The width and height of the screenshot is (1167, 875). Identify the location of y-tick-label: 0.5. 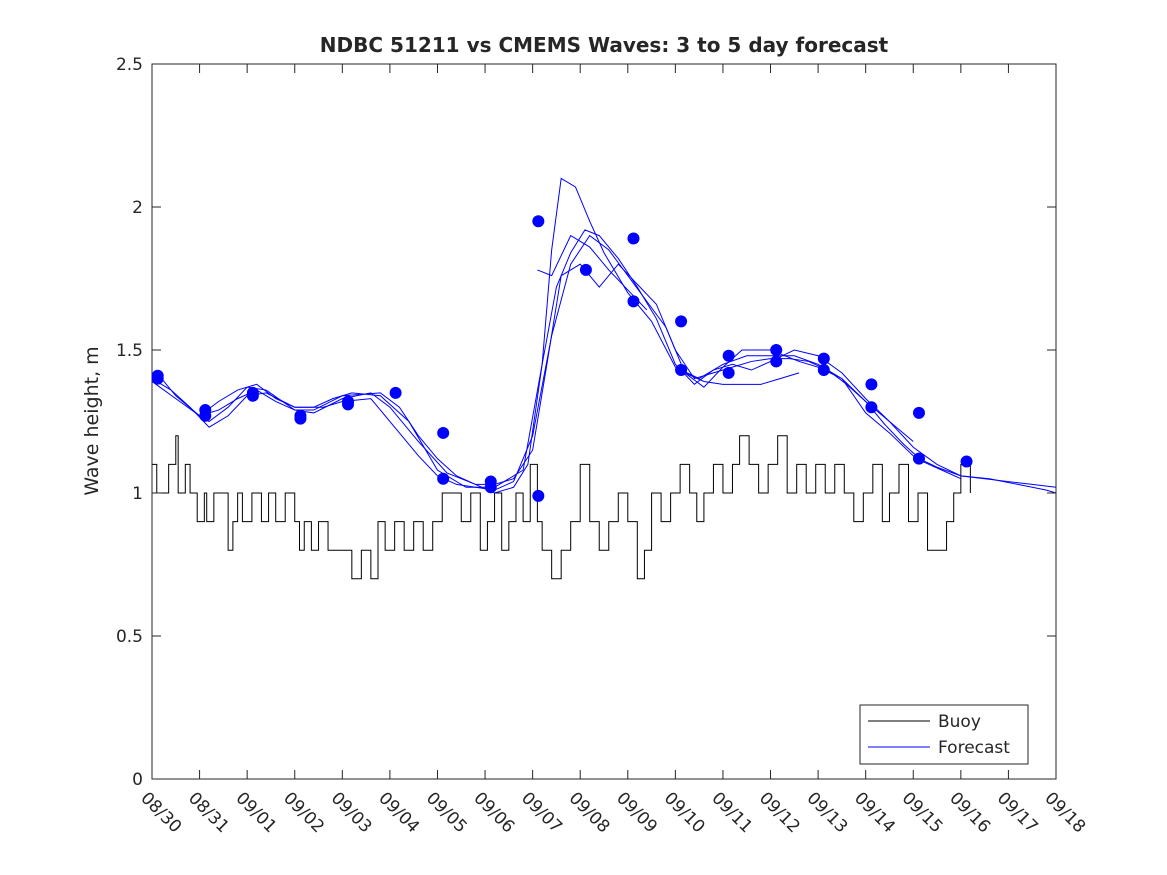
(129, 637).